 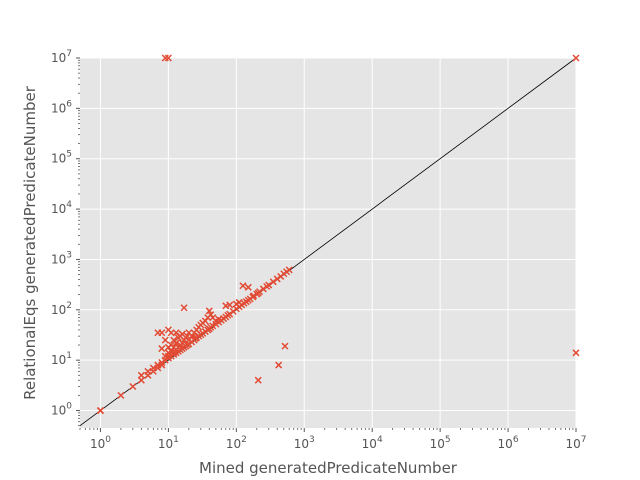 What do you see at coordinates (333, 439) in the screenshot?
I see `x-axis-ticks: 10⁰ 10¹ 10² 10³ 10⁴ 10⁵ 10⁶ 10⁷` at bounding box center [333, 439].